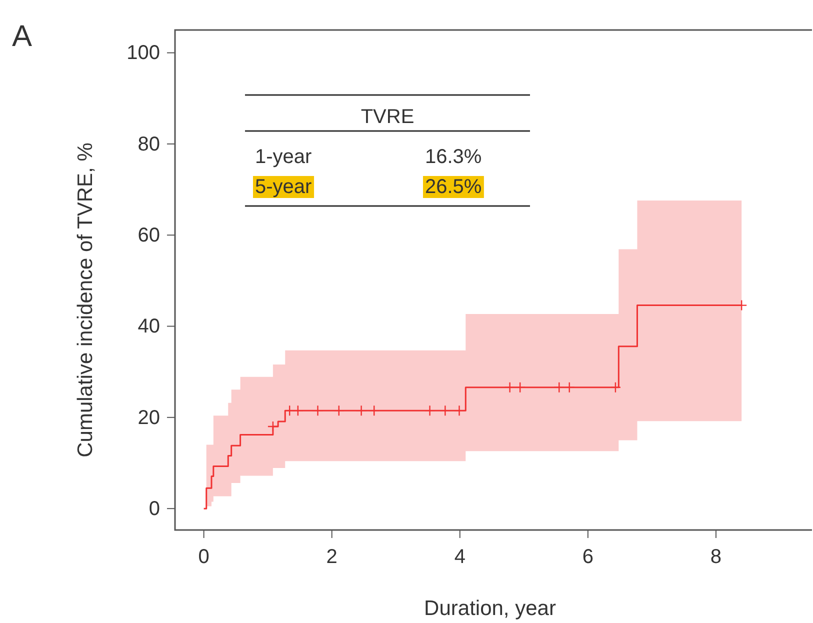 The height and width of the screenshot is (623, 813). I want to click on annotation: 16.3%, so click(453, 157).